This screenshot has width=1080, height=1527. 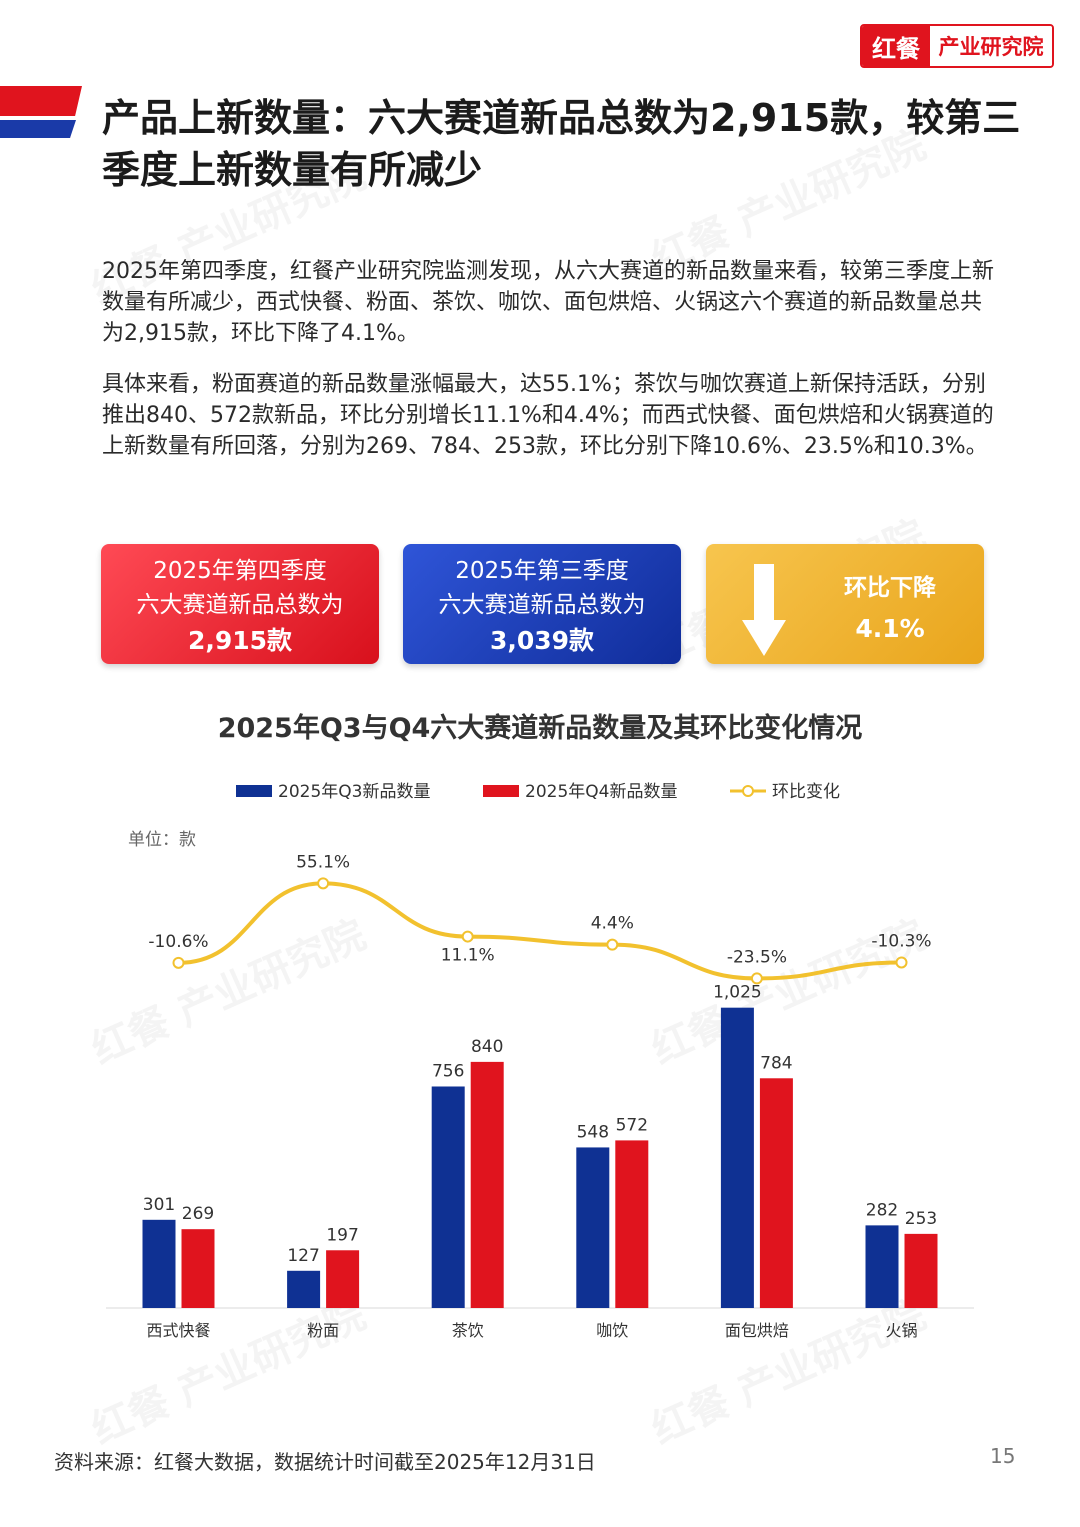 I want to click on kpi-change-value: 4.1%, so click(x=890, y=628).